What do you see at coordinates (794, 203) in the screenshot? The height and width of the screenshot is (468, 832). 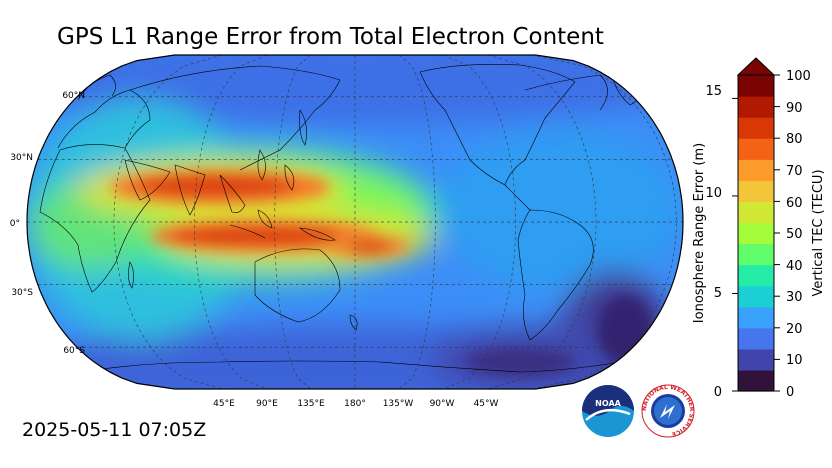 I see `tec-tick-60: 60` at bounding box center [794, 203].